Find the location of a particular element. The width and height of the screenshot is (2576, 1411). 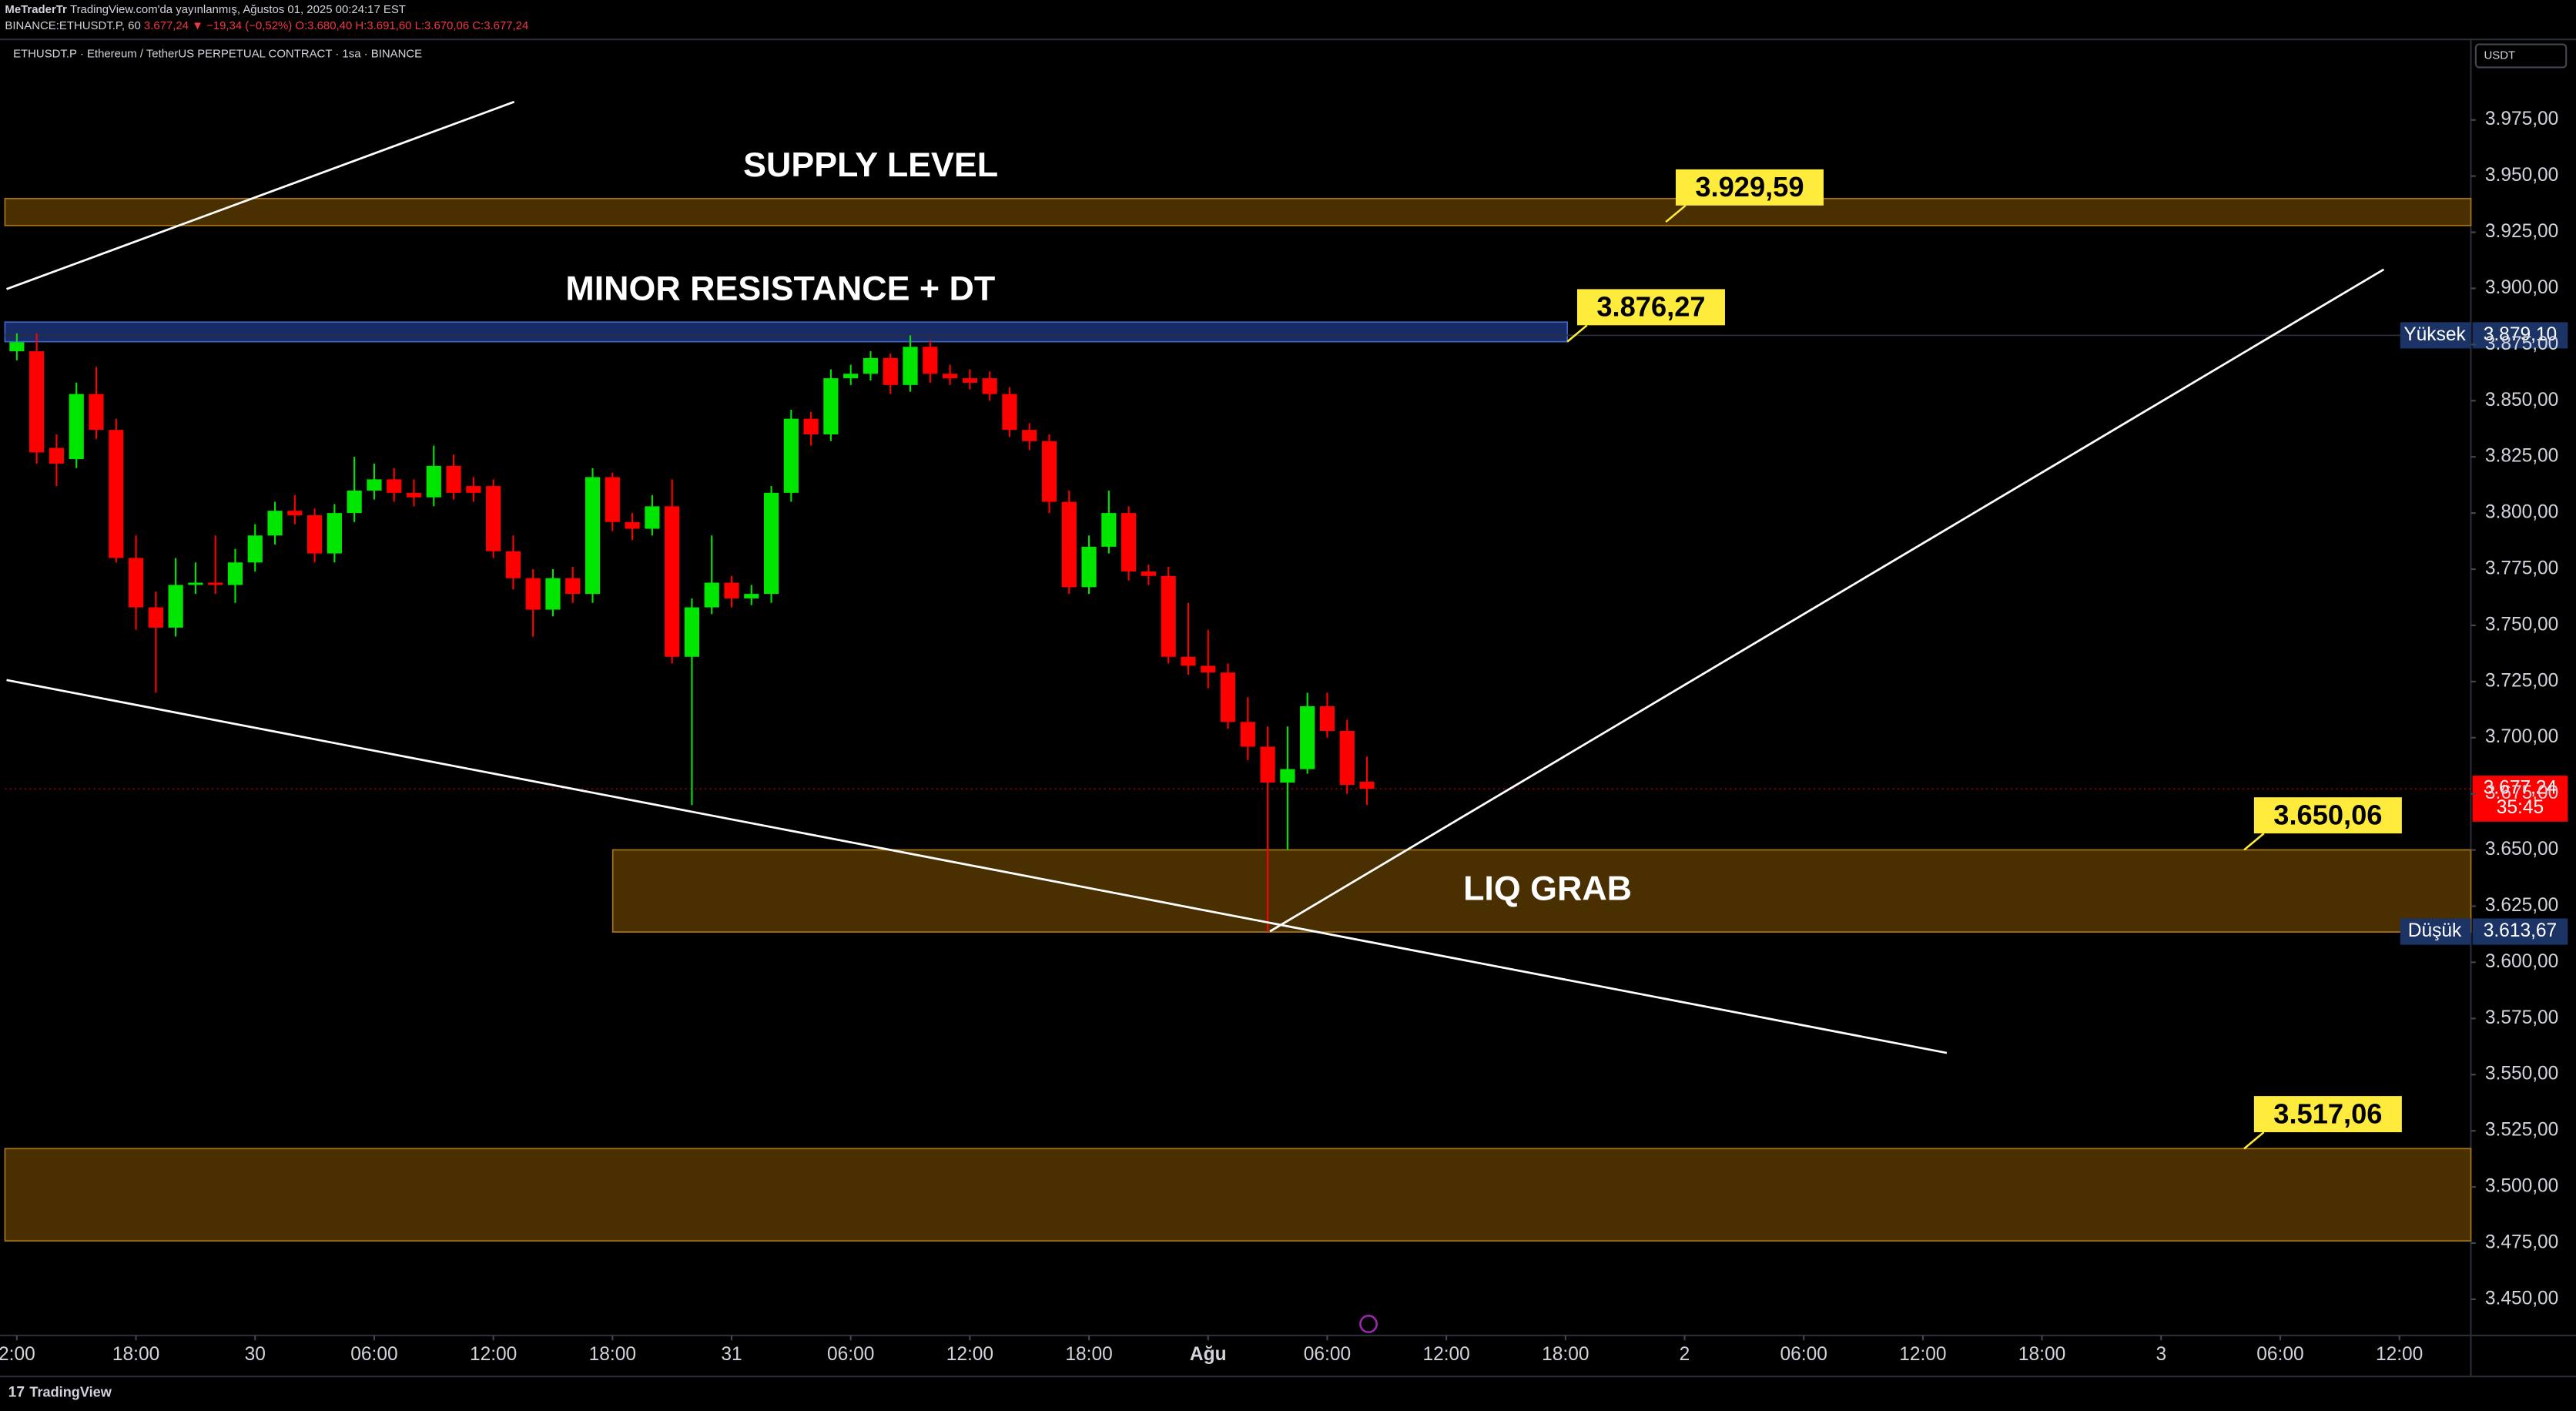

y-tick-label: 3.575,00 is located at coordinates (2521, 1017).